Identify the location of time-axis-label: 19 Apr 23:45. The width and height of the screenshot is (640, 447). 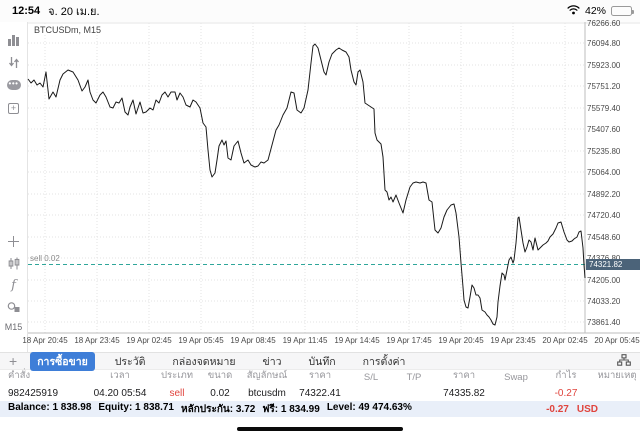
(513, 340).